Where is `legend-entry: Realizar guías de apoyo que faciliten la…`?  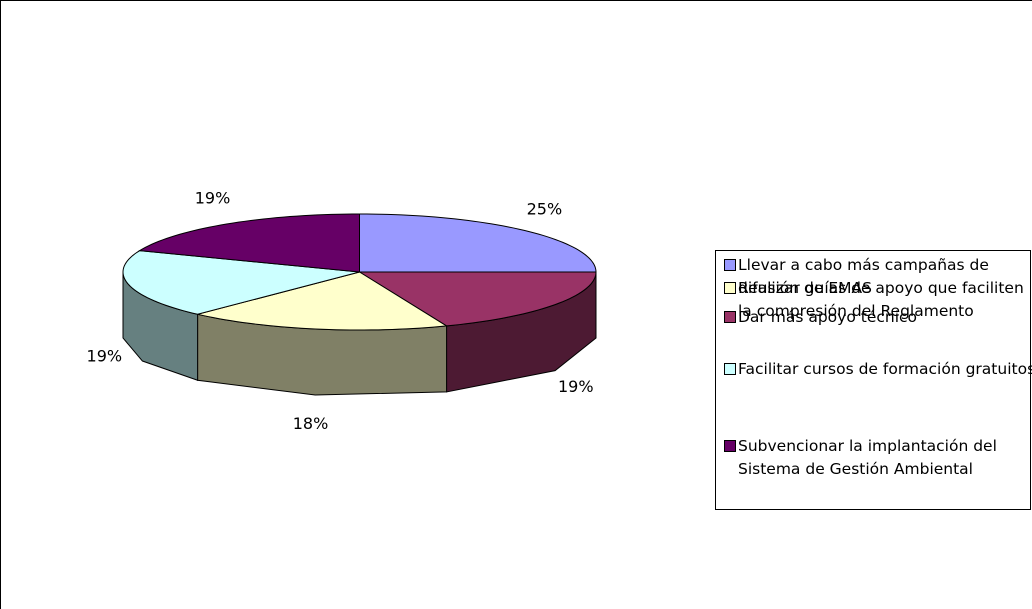
legend-entry: Realizar guías de apoyo que faciliten la… is located at coordinates (878, 300).